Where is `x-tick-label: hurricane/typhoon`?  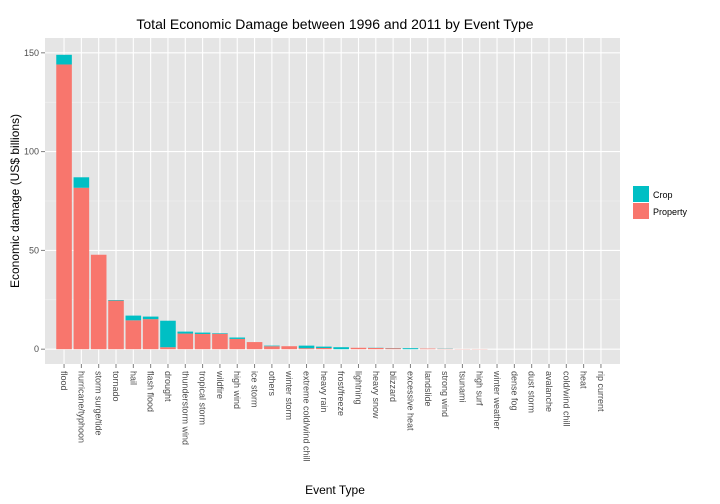
x-tick-label: hurricane/typhoon is located at coordinates (81, 407).